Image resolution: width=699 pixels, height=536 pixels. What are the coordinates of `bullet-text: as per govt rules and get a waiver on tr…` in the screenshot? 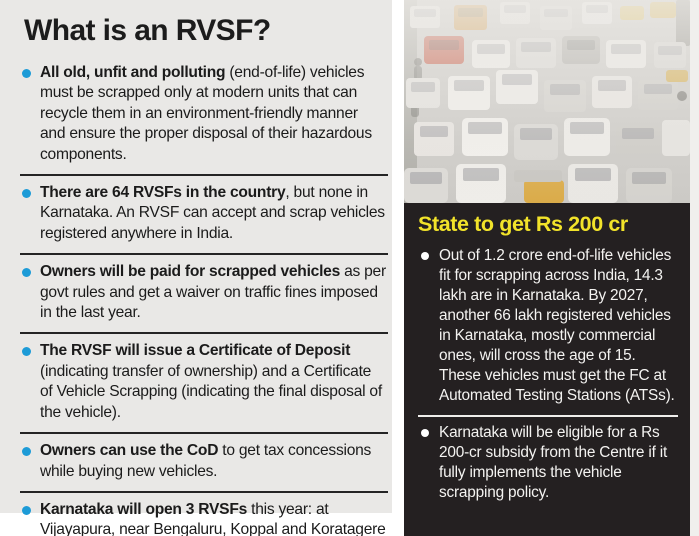 It's located at (213, 292).